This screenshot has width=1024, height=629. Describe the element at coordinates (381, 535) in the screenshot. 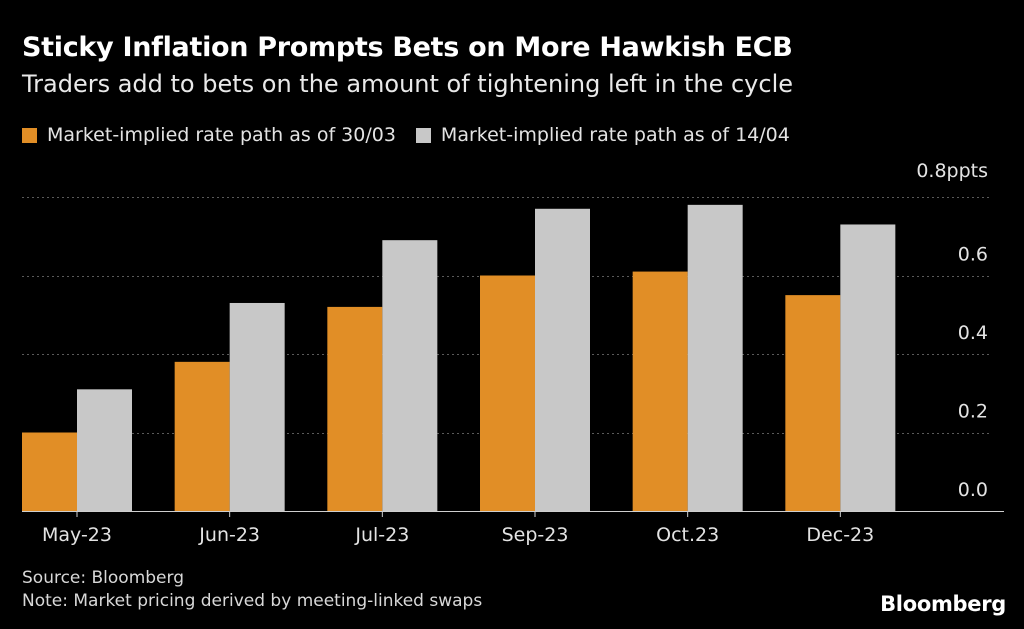

I see `x-tick-label: Jul-23` at that location.